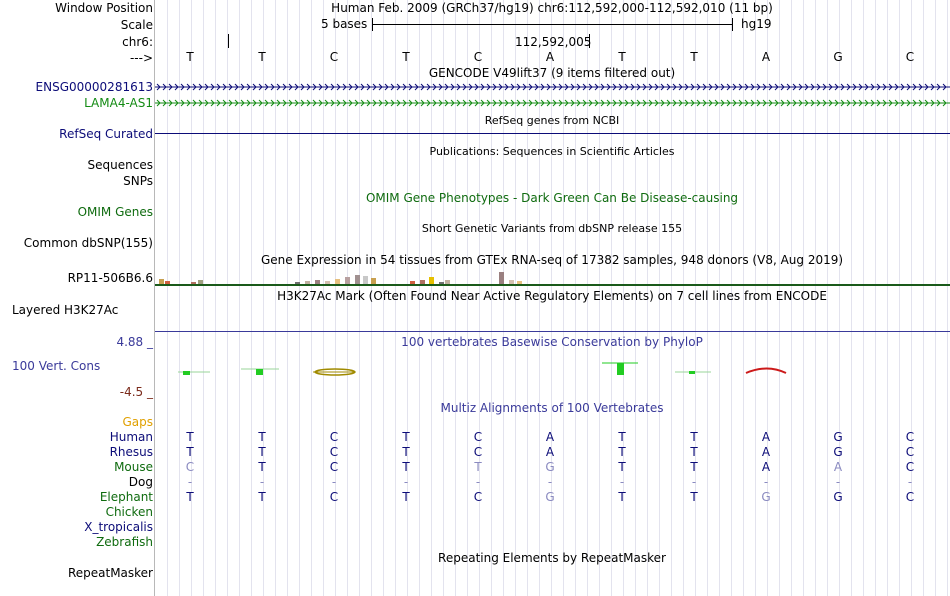  I want to click on window-position-label: Window Position, so click(104, 8).